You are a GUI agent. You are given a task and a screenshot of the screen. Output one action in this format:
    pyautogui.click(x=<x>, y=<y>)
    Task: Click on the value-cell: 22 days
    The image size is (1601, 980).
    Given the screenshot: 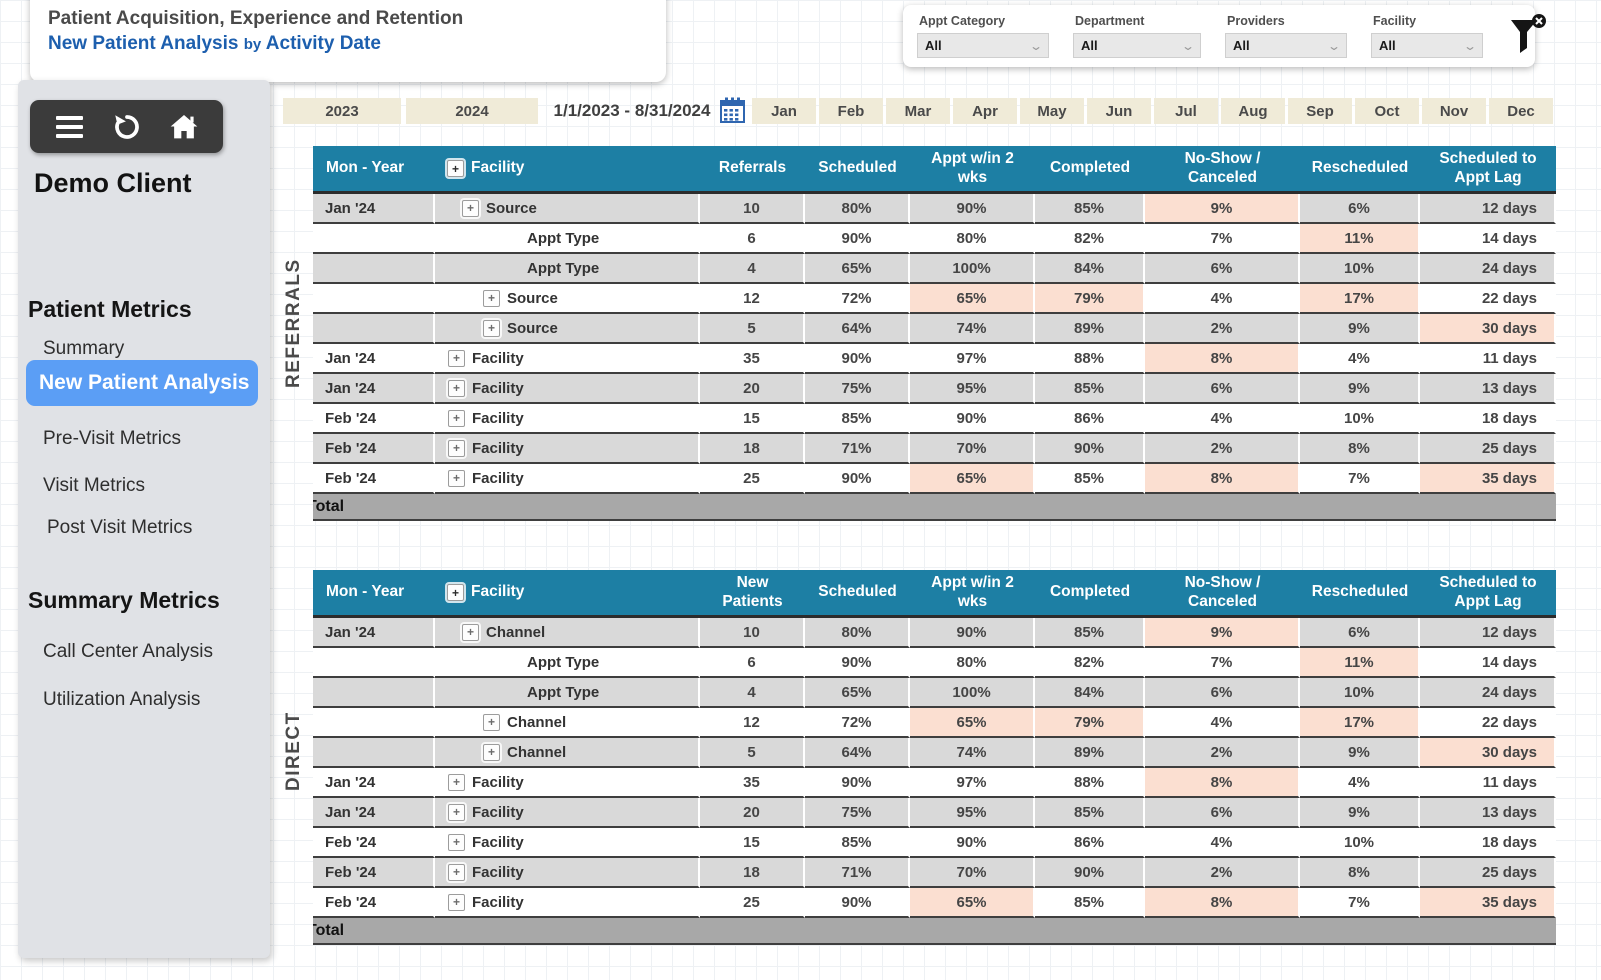 What is the action you would take?
    pyautogui.click(x=1488, y=723)
    